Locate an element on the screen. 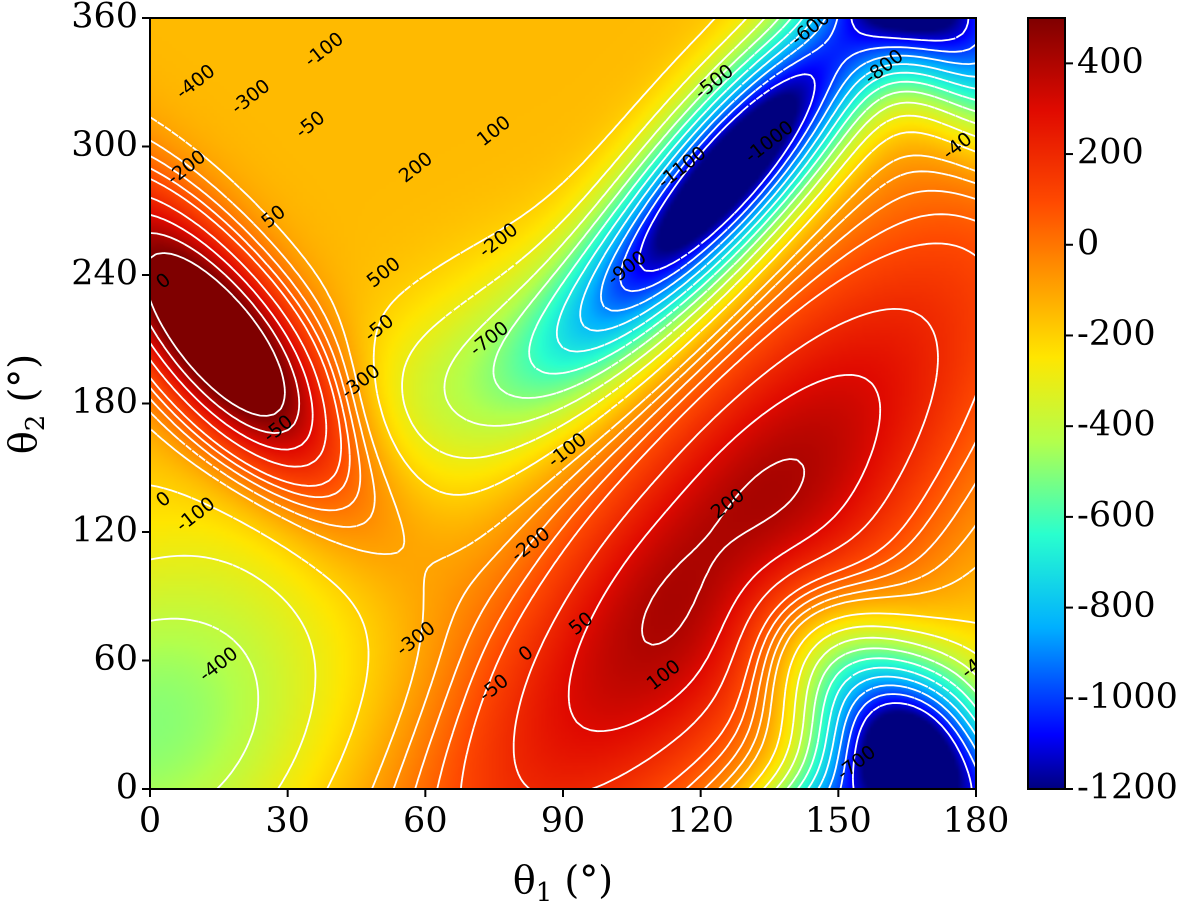  x-tick-label: 120 is located at coordinates (700, 821).